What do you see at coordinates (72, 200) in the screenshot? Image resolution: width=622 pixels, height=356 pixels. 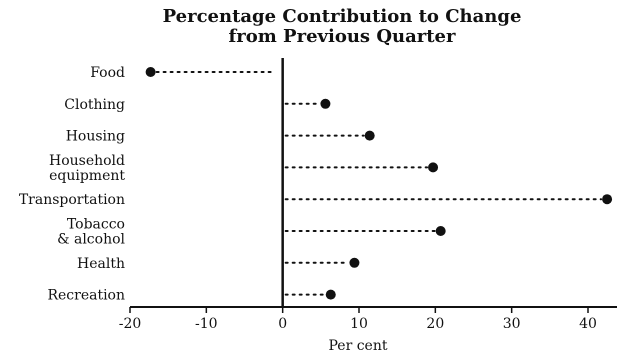 I see `category-label: Transportation` at bounding box center [72, 200].